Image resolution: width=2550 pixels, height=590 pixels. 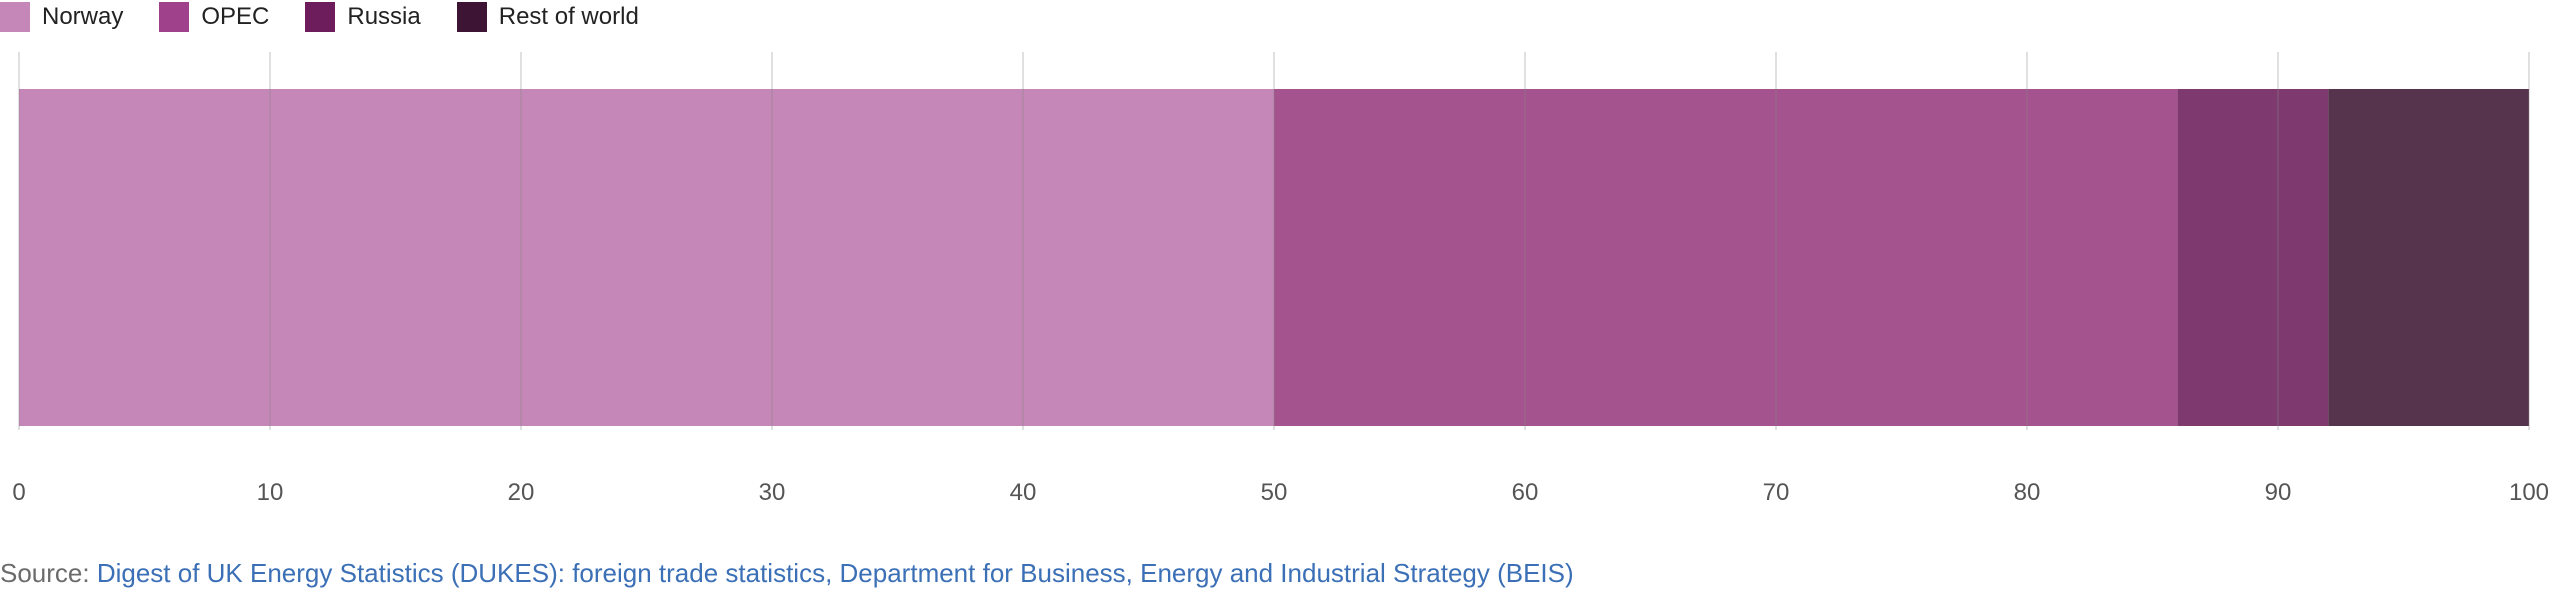 What do you see at coordinates (235, 16) in the screenshot?
I see `legend-label: OPEC` at bounding box center [235, 16].